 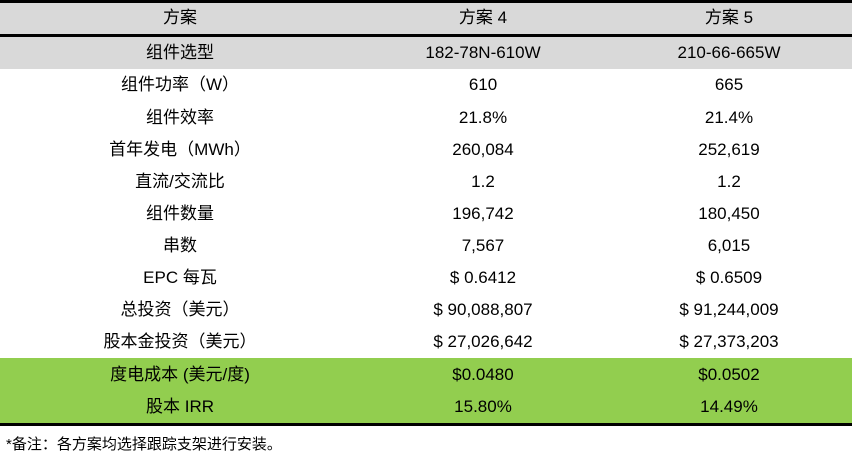 What do you see at coordinates (483, 118) in the screenshot?
I see `row-value-scheme-4: 21.8%` at bounding box center [483, 118].